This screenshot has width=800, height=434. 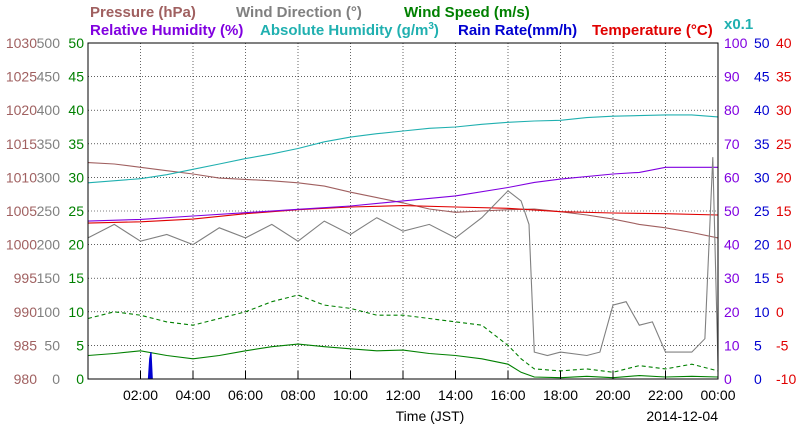 What do you see at coordinates (76, 144) in the screenshot?
I see `y-tick-label-wind-speed: 35` at bounding box center [76, 144].